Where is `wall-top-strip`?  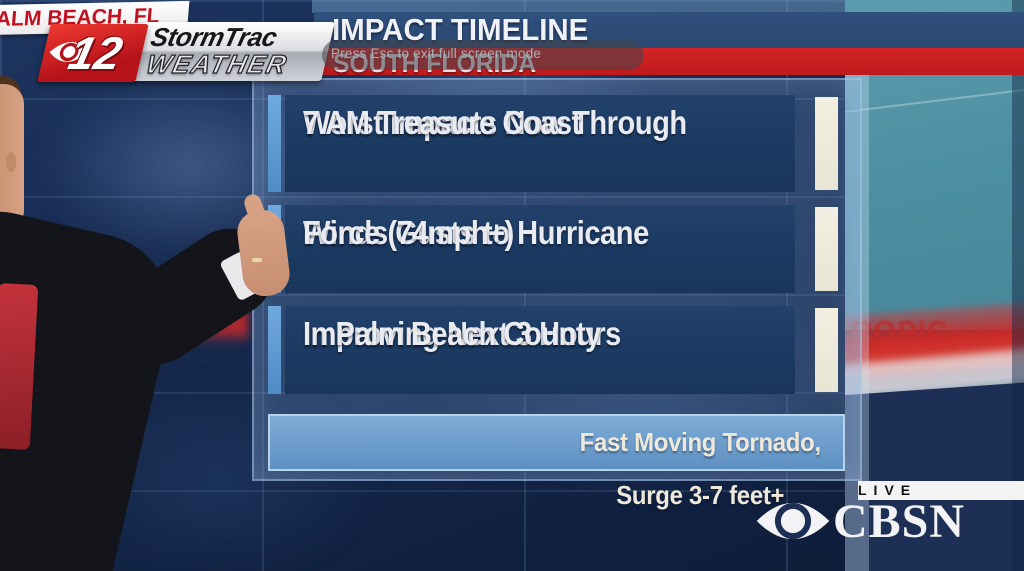
wall-top-strip is located at coordinates (586, 6).